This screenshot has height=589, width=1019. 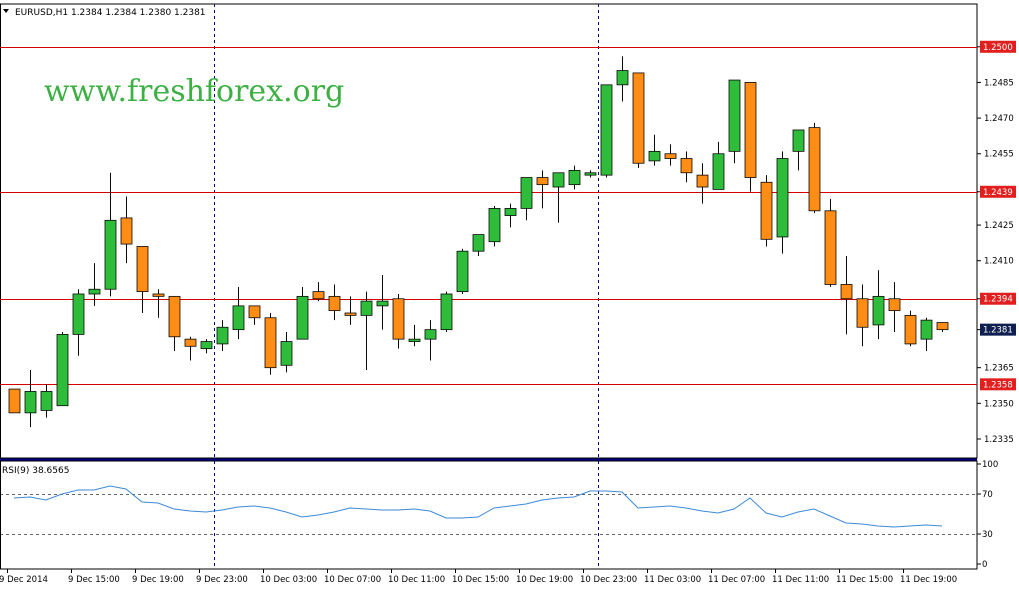 I want to click on time-tick-label: 11 Dec 03:00, so click(x=672, y=580).